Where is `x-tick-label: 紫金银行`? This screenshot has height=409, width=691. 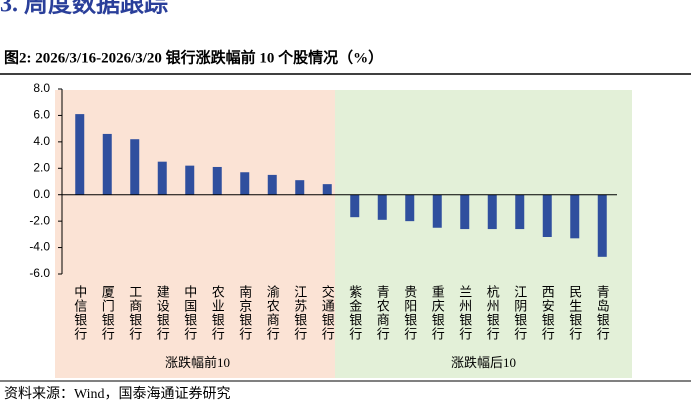 x-tick-label: 紫金银行 is located at coordinates (354, 313).